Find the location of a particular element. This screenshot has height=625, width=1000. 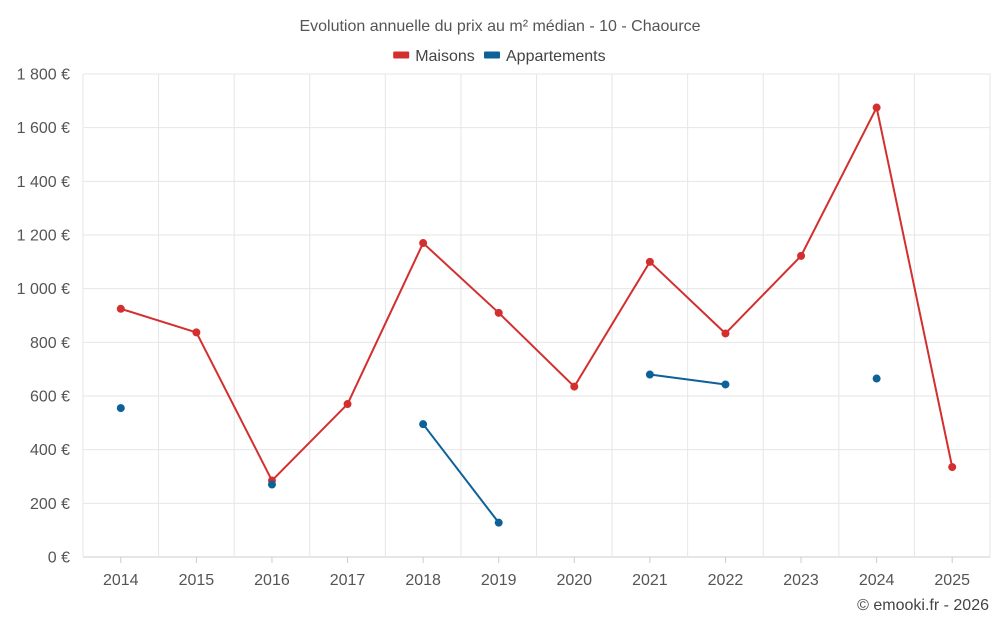

x-tick-label: 2019 is located at coordinates (499, 580).